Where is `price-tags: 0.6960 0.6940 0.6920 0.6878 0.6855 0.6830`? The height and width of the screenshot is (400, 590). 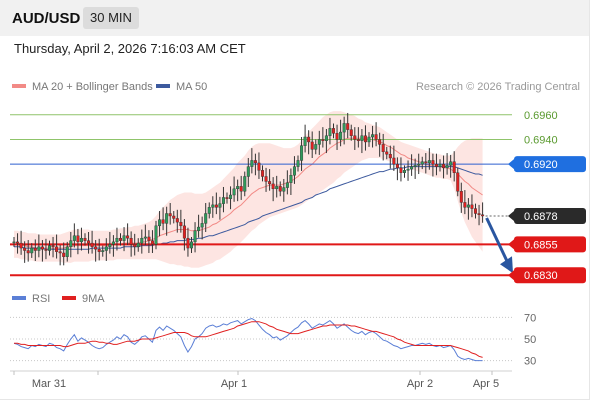
price-tags: 0.6960 0.6940 0.6920 0.6878 0.6855 0.6830 is located at coordinates (547, 197).